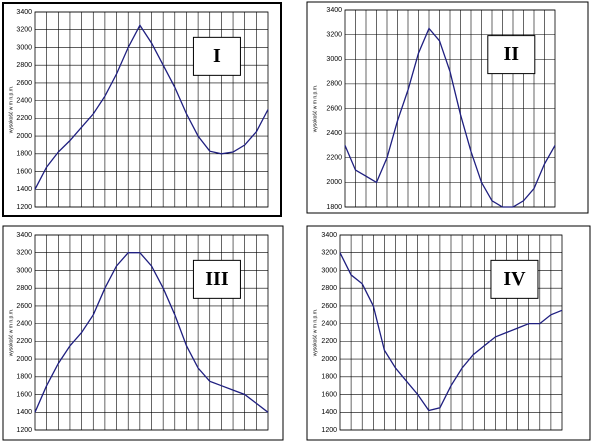 This screenshot has width=591, height=443. I want to click on panel-label: I, so click(217, 56).